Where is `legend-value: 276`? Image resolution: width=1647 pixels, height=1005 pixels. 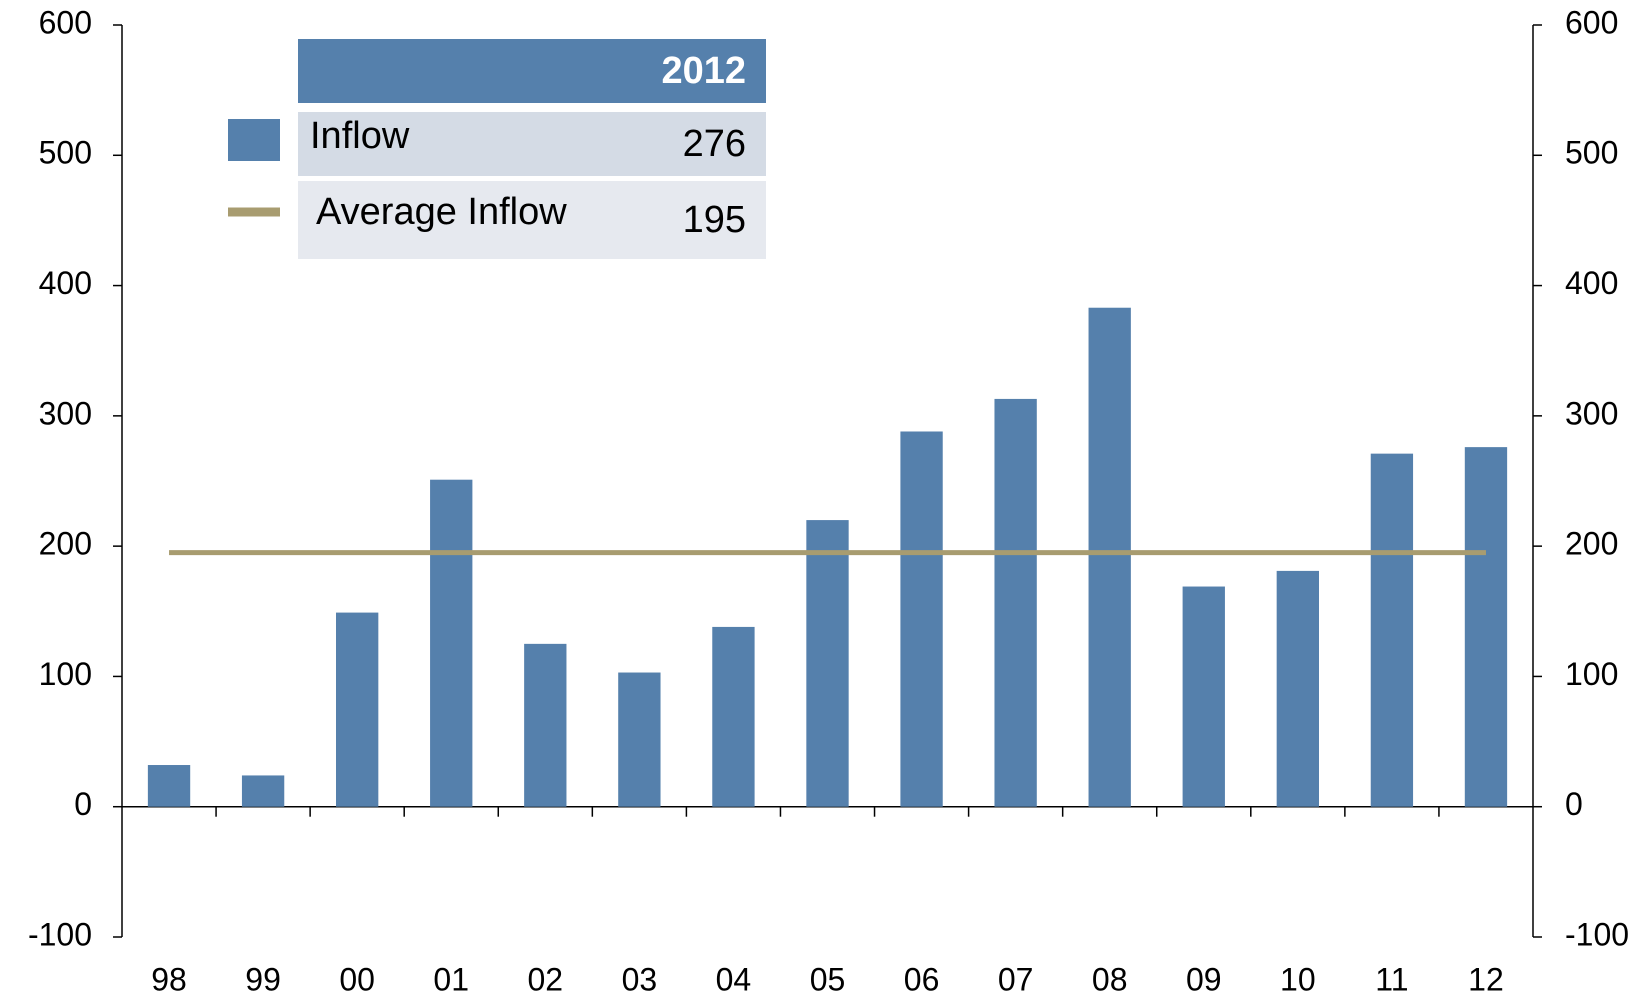 legend-value: 276 is located at coordinates (714, 144).